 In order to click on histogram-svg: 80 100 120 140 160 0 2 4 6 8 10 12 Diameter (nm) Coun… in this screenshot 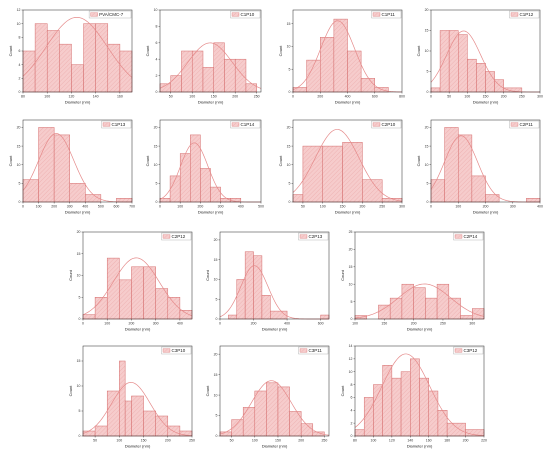, I will do `click(70, 56)`.